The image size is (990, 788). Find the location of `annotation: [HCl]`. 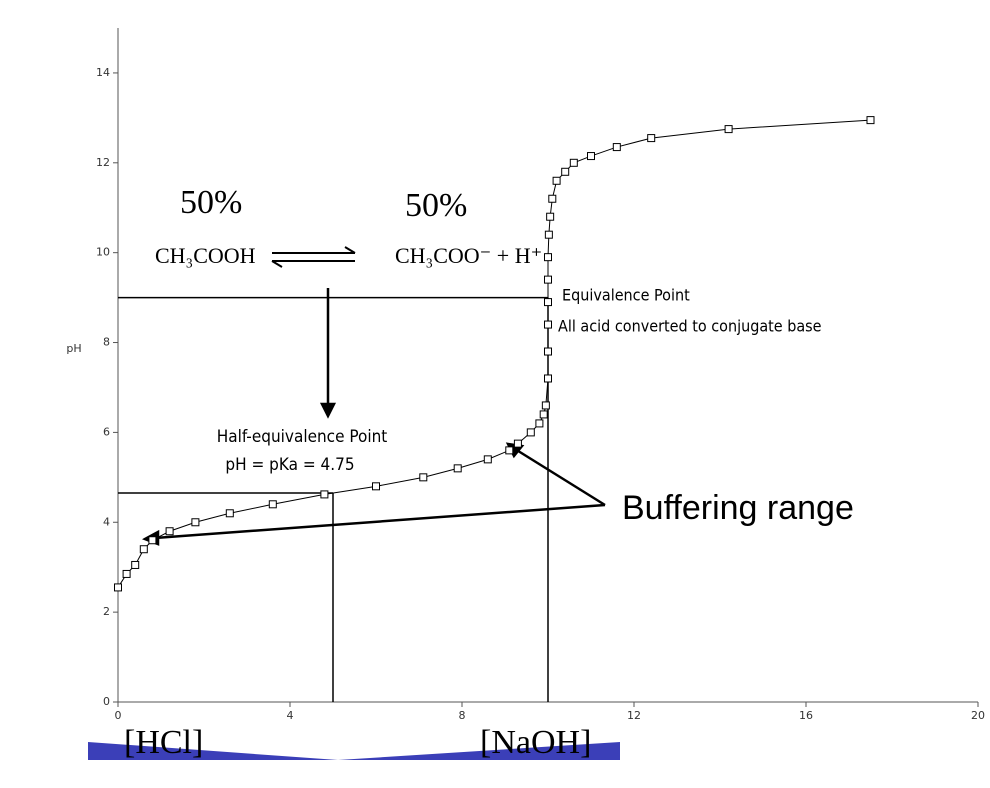

annotation: [HCl] is located at coordinates (163, 742).